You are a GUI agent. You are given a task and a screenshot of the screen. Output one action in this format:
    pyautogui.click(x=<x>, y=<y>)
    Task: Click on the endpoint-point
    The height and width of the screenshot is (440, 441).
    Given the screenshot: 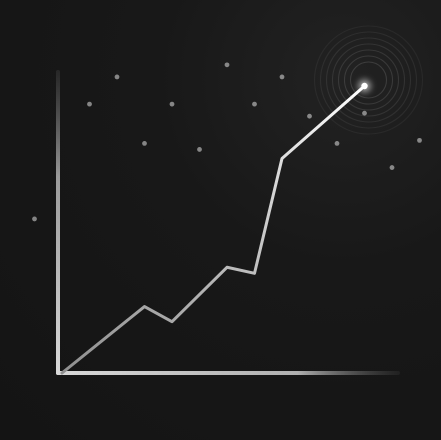 What is the action you would take?
    pyautogui.click(x=364, y=86)
    